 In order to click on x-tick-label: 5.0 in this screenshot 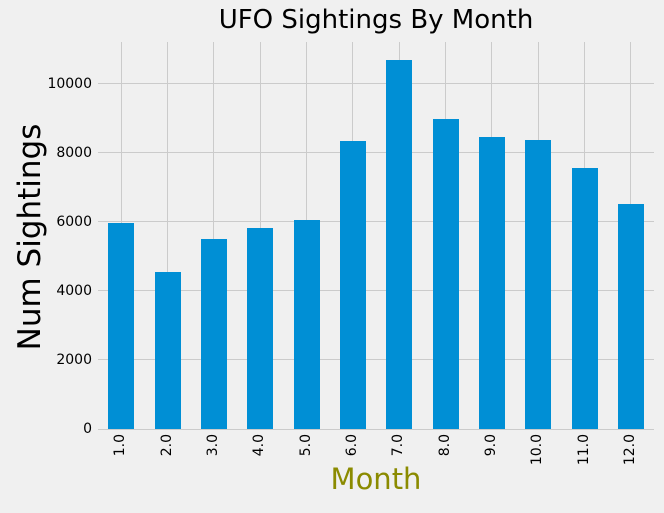, I will do `click(305, 445)`.